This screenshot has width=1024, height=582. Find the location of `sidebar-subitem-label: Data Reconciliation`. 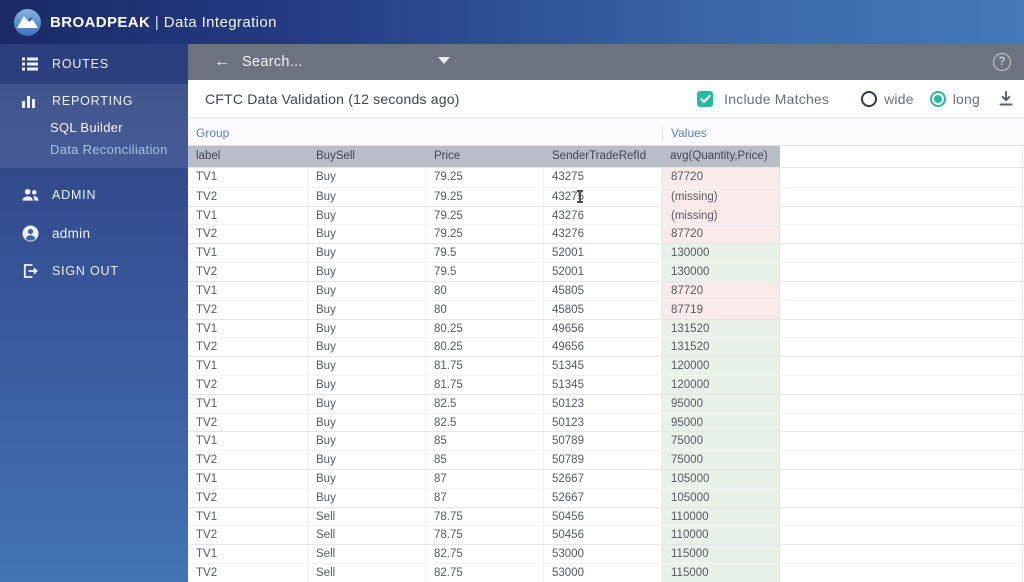

sidebar-subitem-label: Data Reconciliation is located at coordinates (109, 149).